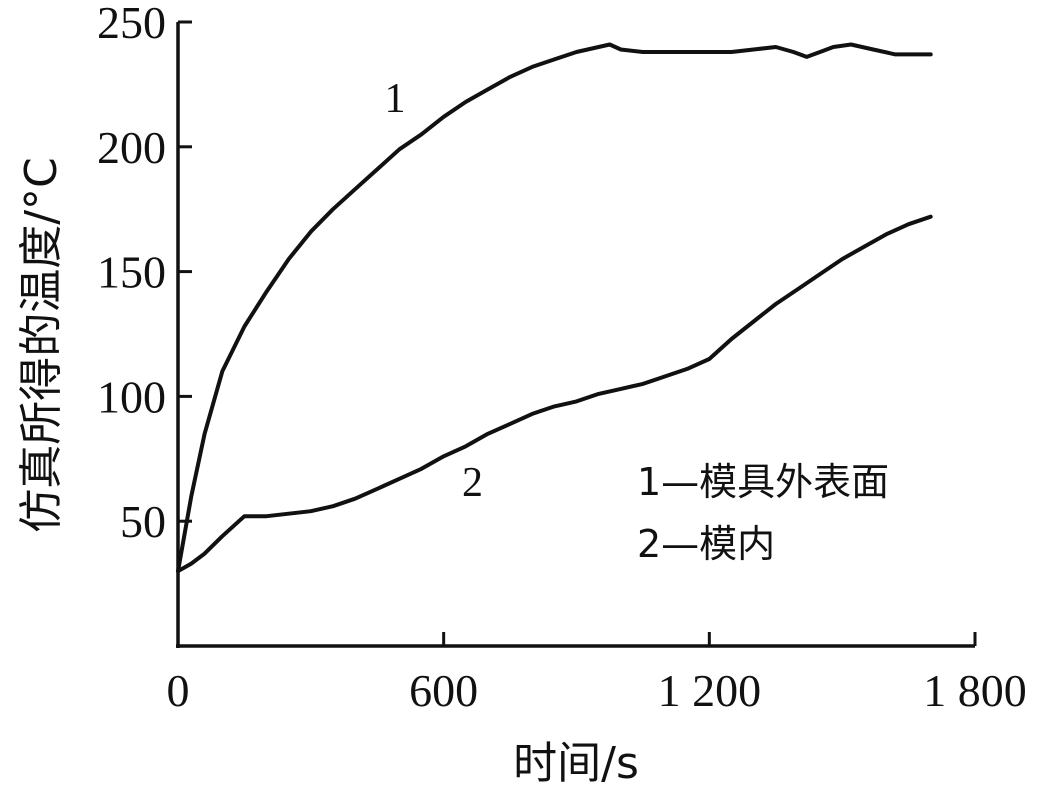 Image resolution: width=1042 pixels, height=787 pixels. I want to click on series-labels: 12, so click(433, 291).